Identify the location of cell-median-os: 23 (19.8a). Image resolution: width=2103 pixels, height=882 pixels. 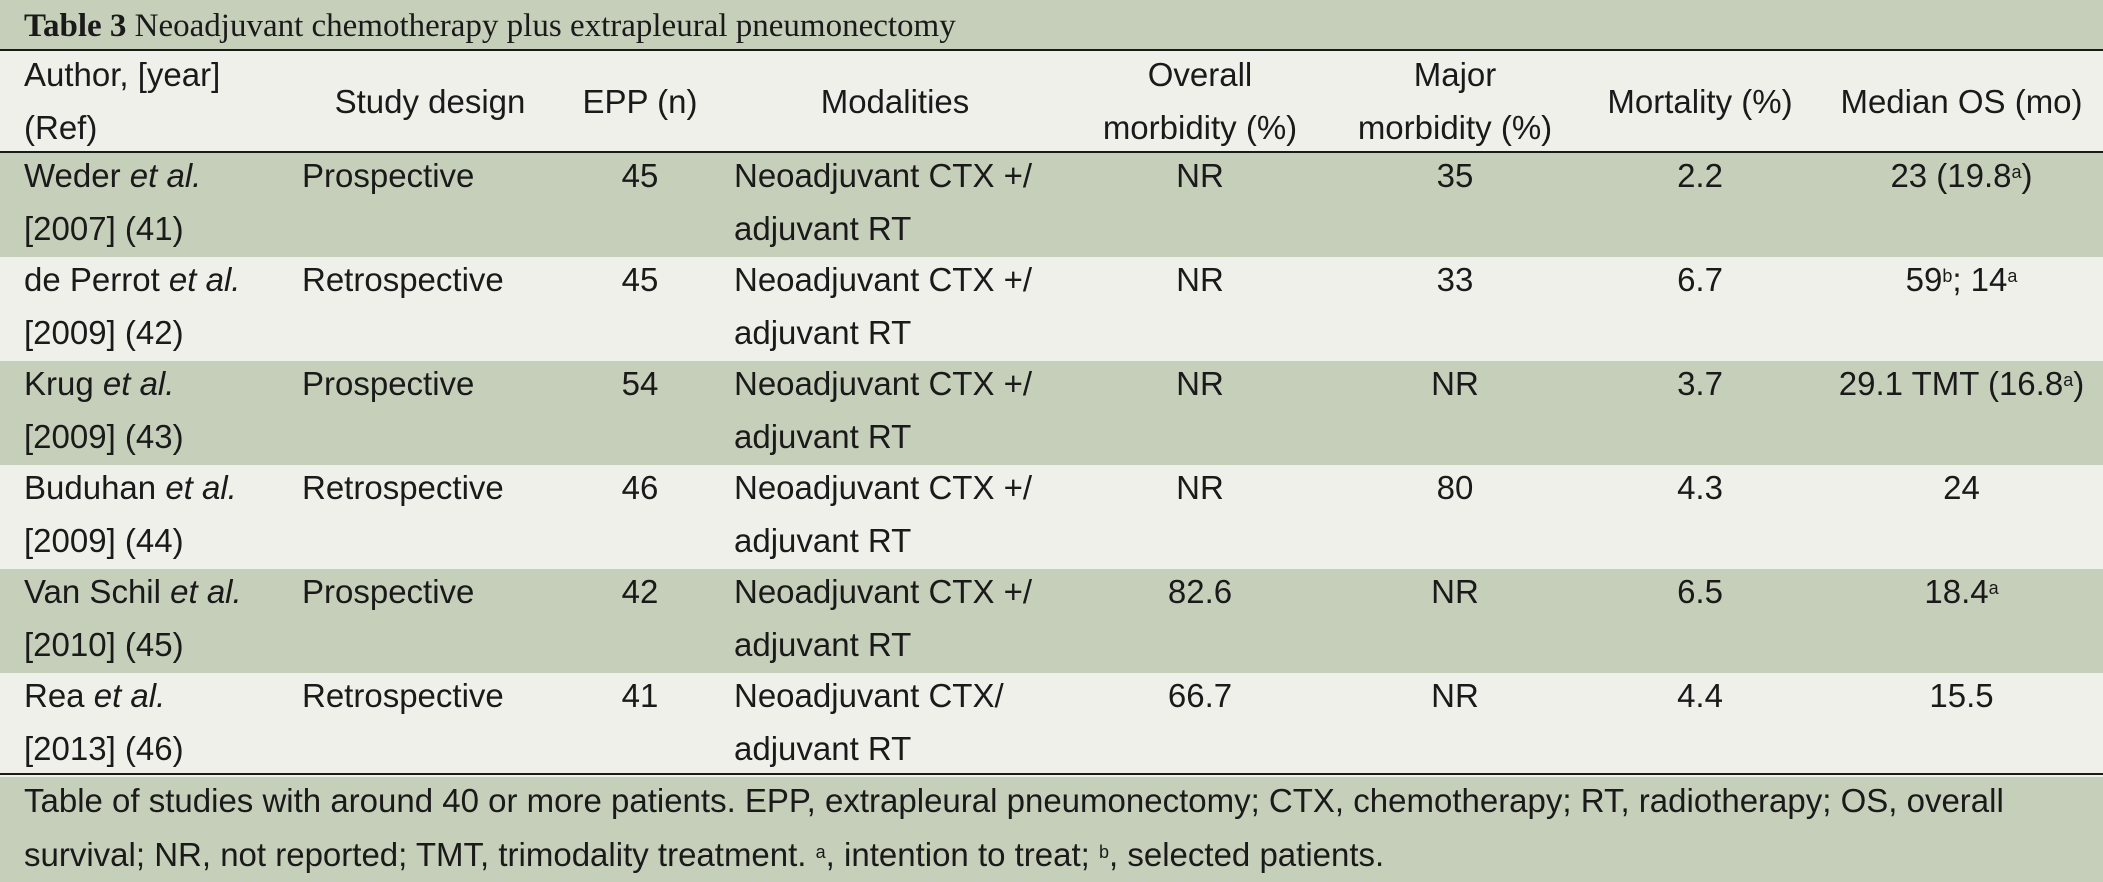
(1961, 175).